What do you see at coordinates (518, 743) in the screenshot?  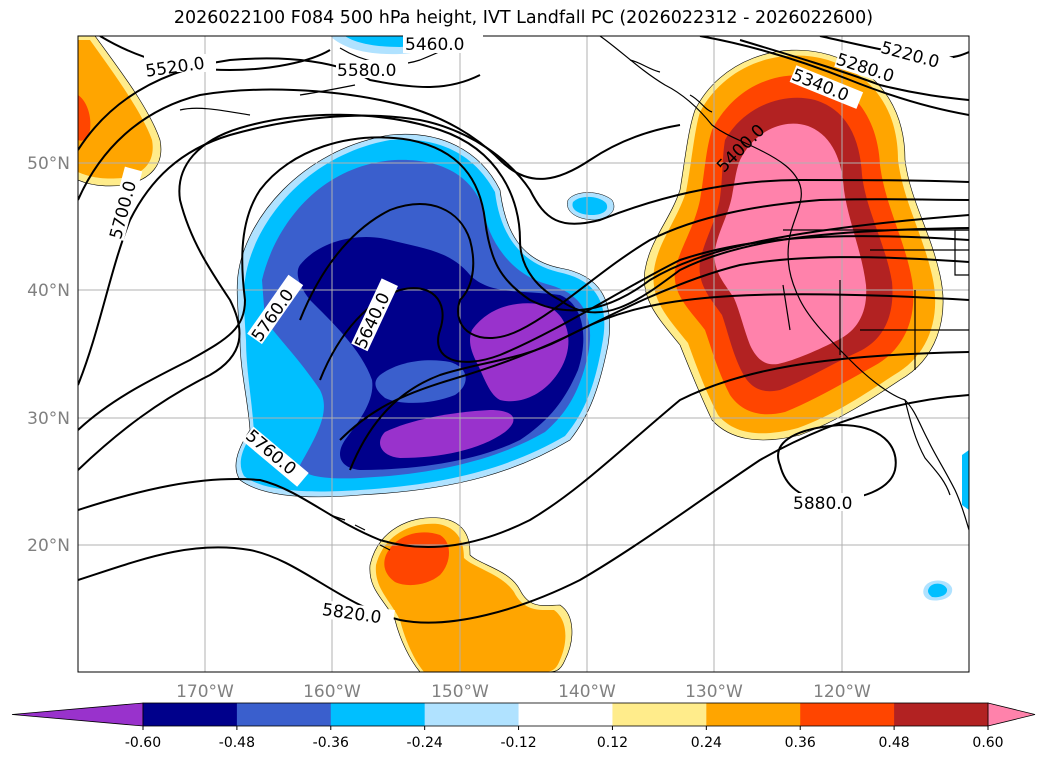 I see `colorbar-tick-label: -0.12` at bounding box center [518, 743].